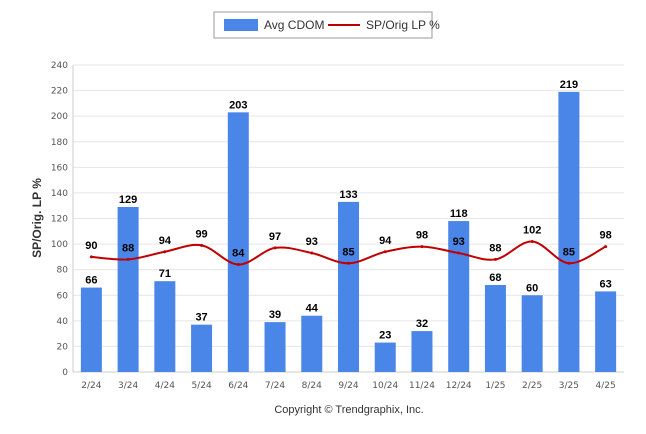  I want to click on line-data-label: 97, so click(275, 237).